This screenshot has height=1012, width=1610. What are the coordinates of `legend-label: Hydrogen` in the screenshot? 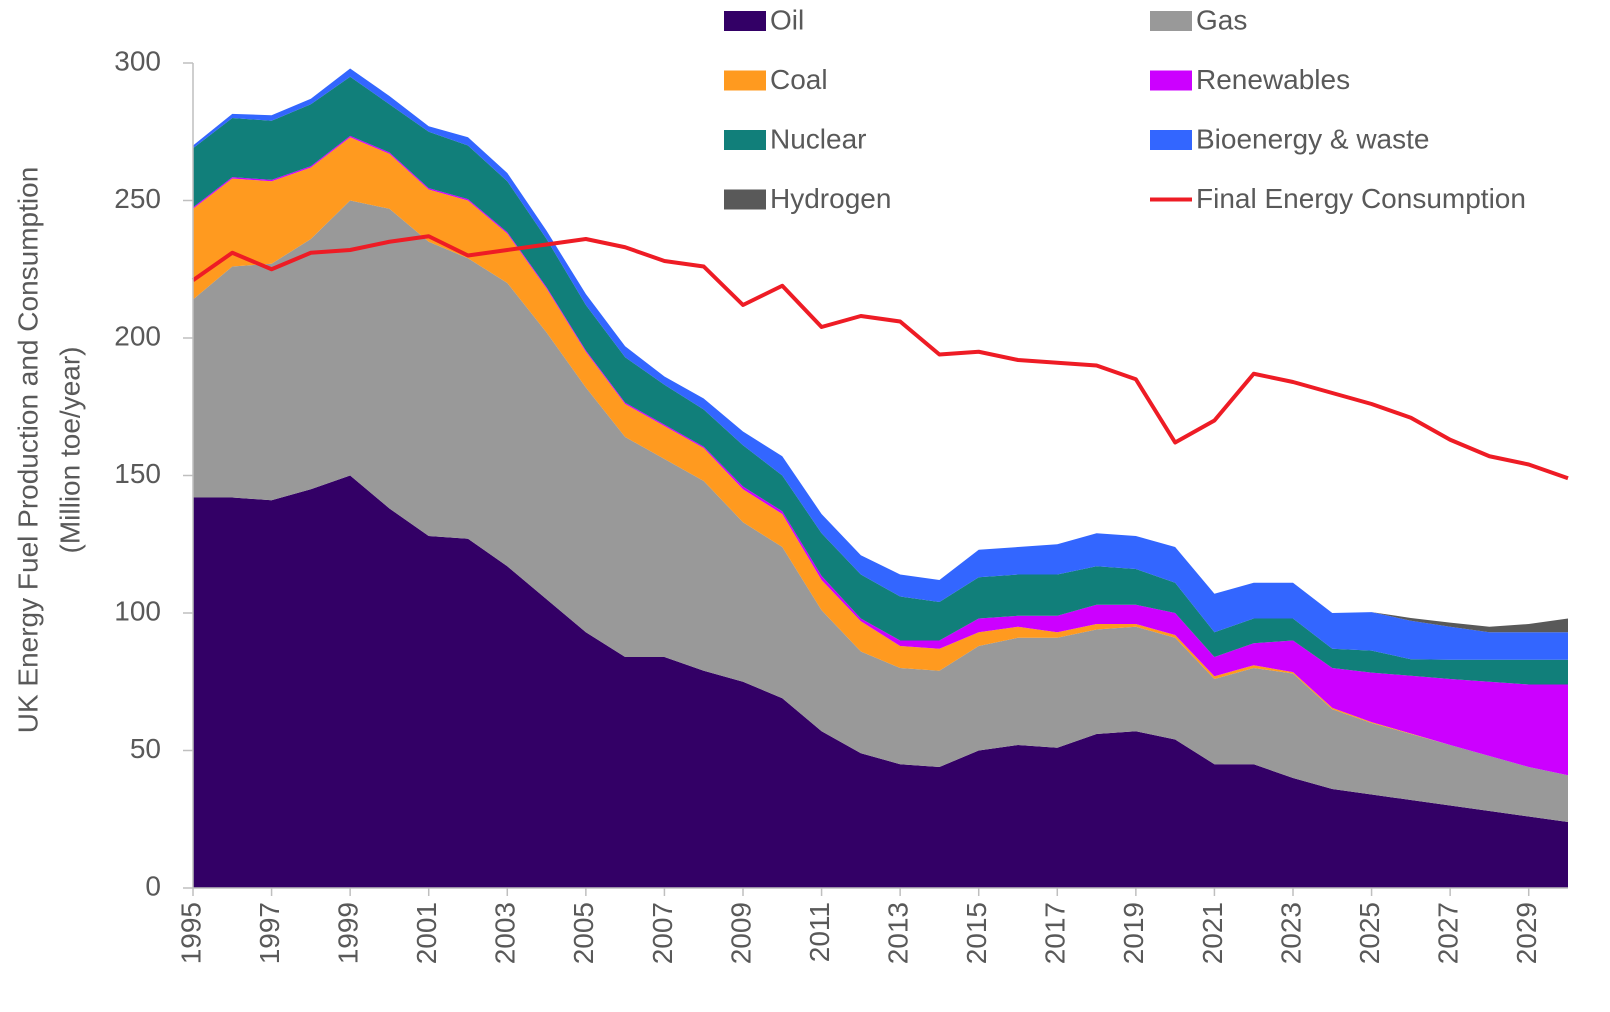 It's located at (830, 198).